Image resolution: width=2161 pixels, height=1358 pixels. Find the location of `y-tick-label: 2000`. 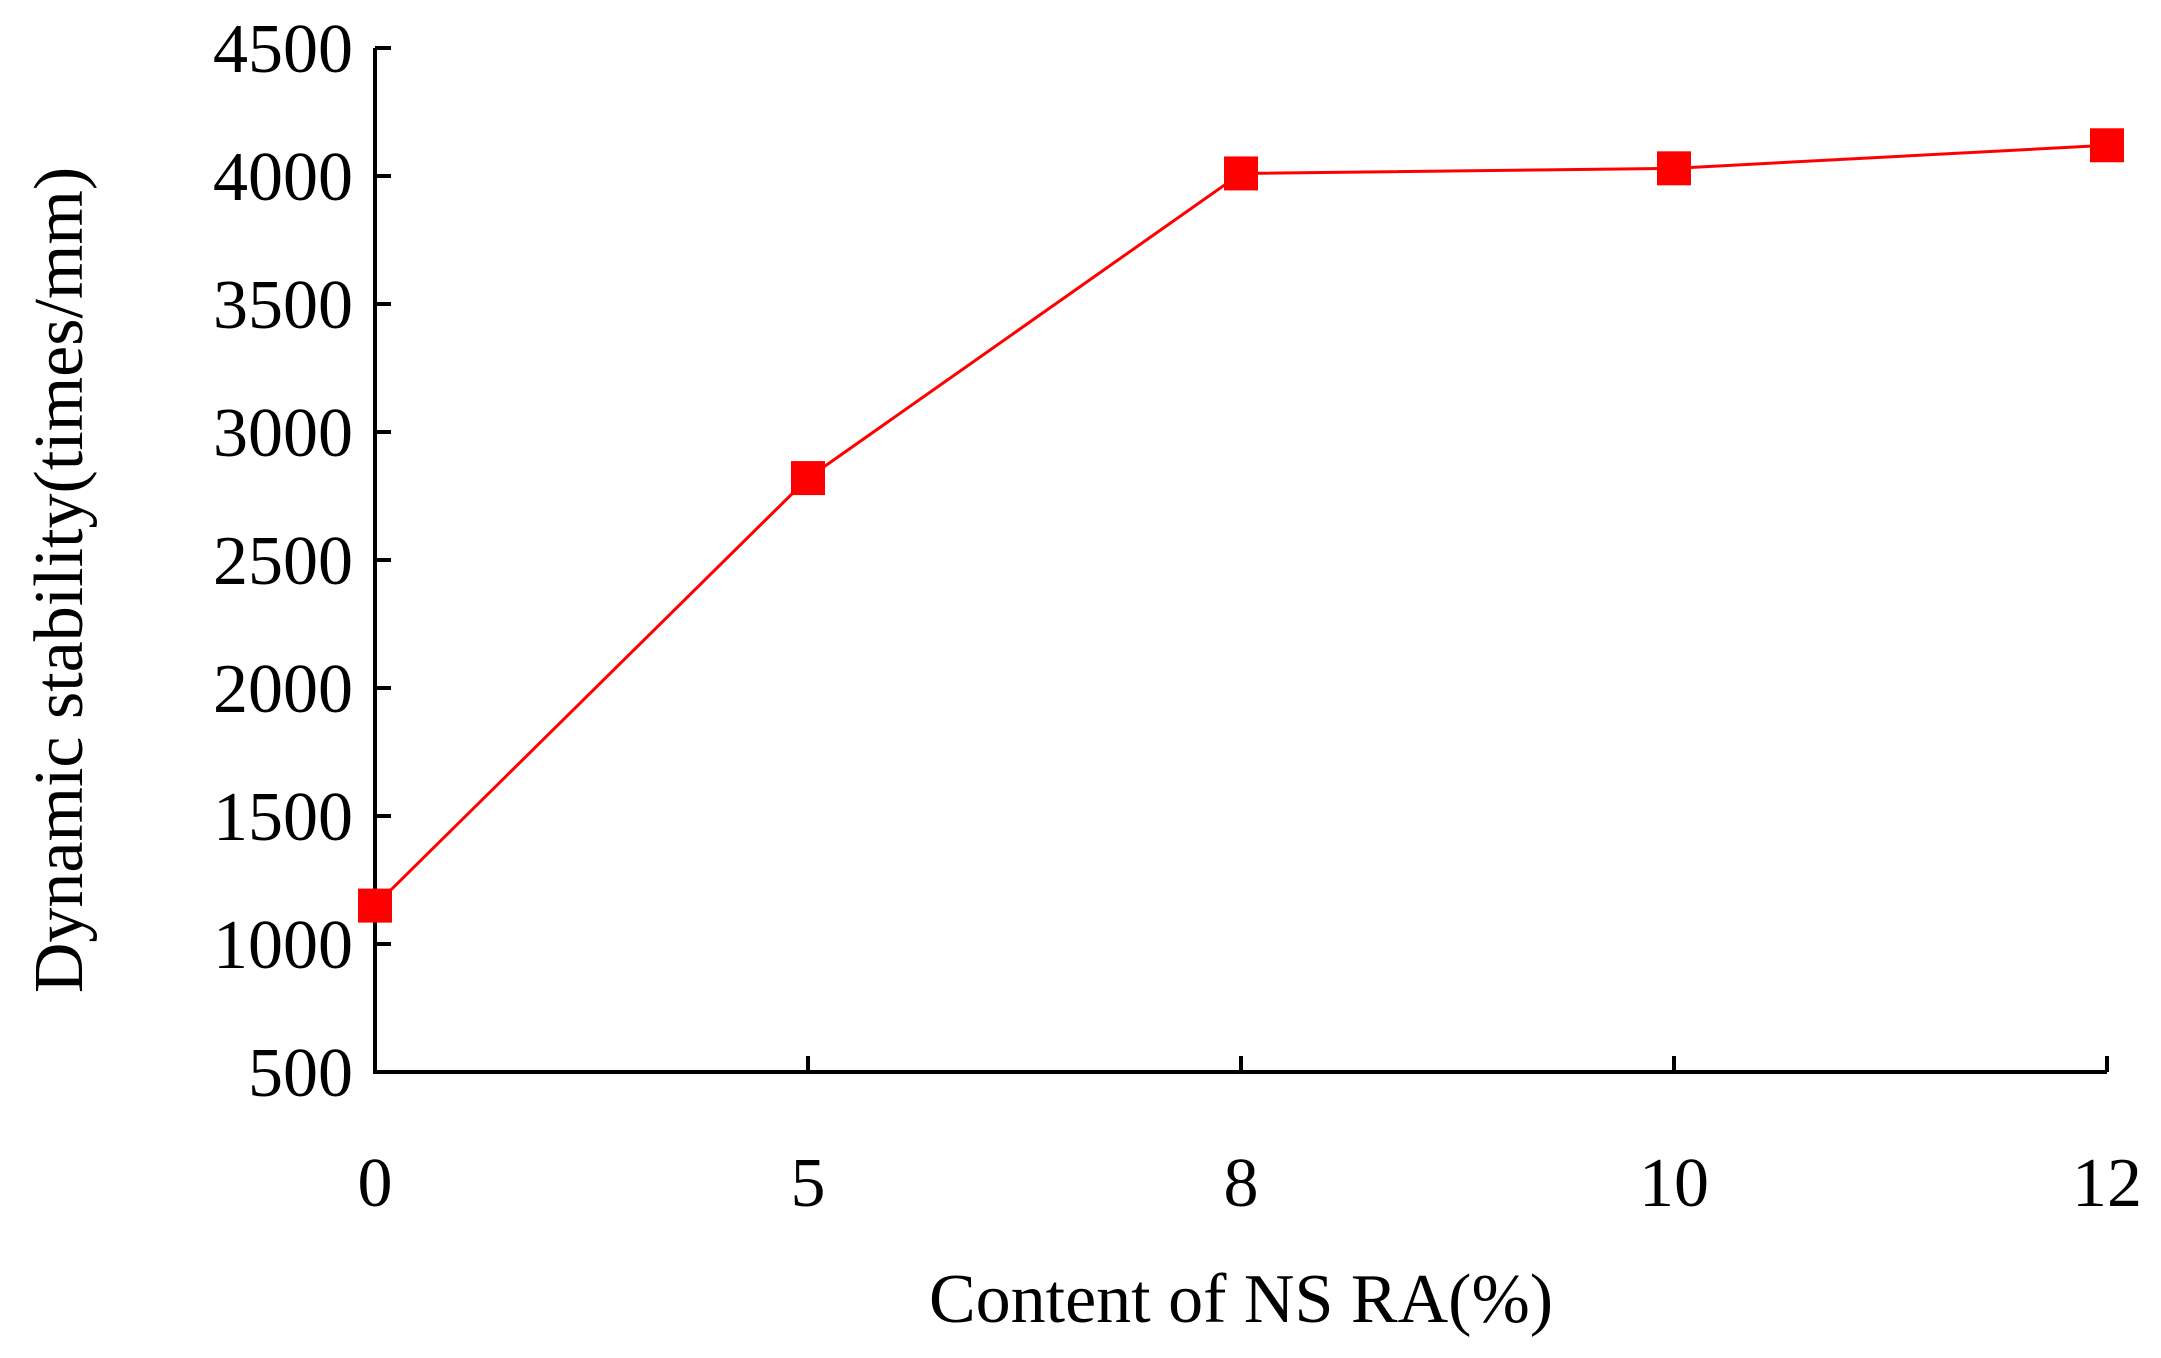

y-tick-label: 2000 is located at coordinates (283, 689).